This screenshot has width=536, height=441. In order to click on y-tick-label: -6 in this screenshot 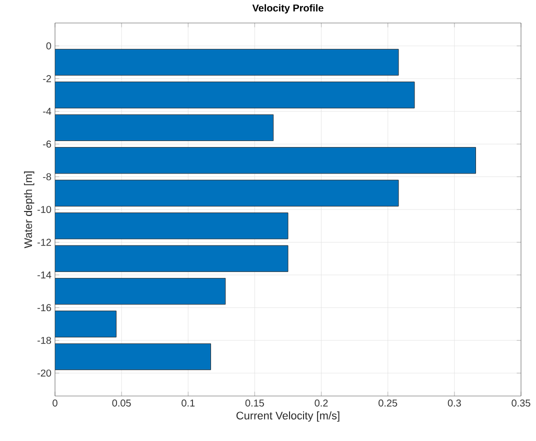, I will do `click(47, 144)`.